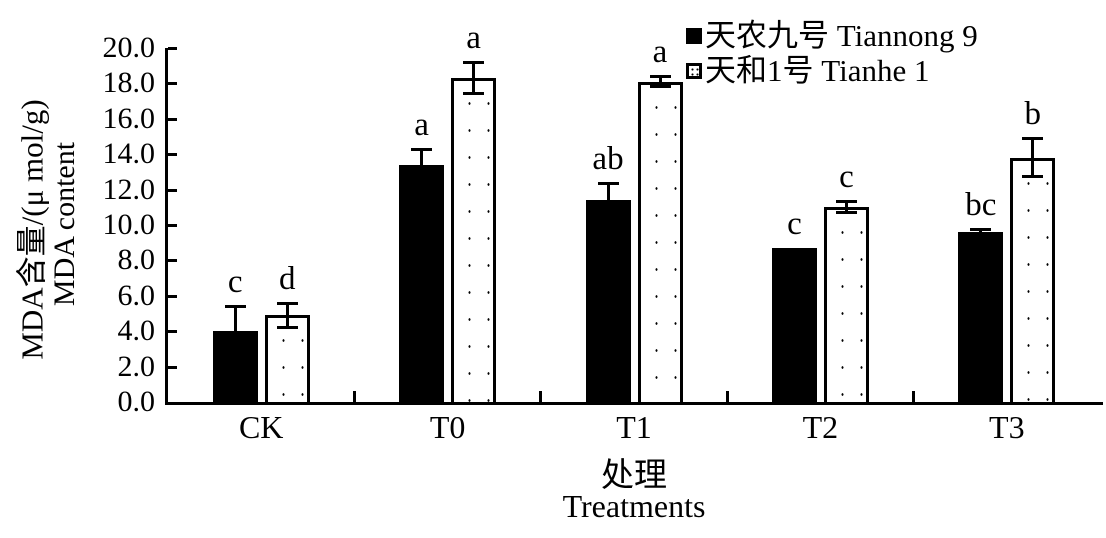 Image resolution: width=1106 pixels, height=538 pixels. What do you see at coordinates (129, 118) in the screenshot?
I see `y-tick-label: 16.0` at bounding box center [129, 118].